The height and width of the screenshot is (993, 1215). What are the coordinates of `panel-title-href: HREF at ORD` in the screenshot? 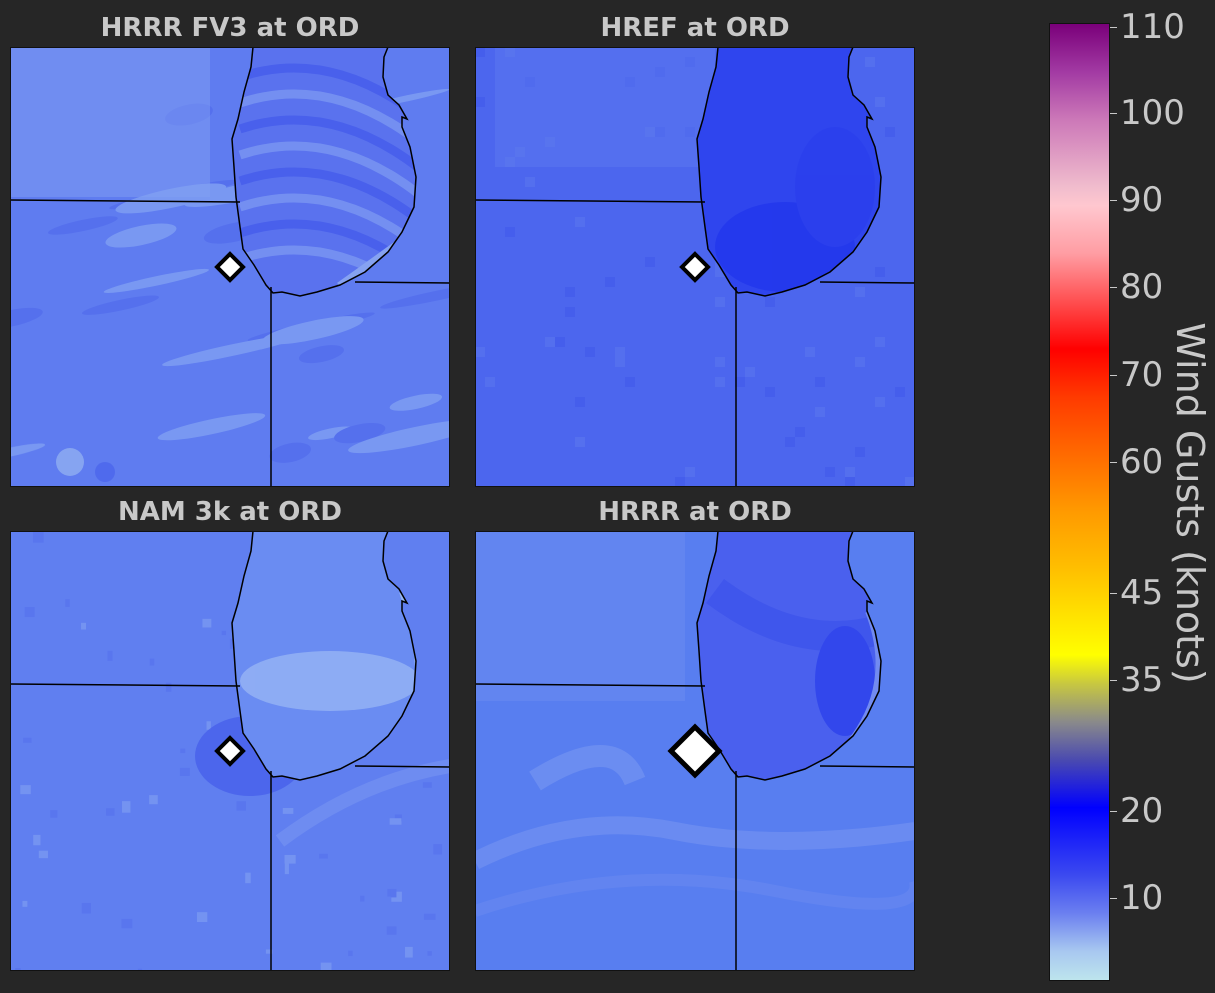 It's located at (695, 28).